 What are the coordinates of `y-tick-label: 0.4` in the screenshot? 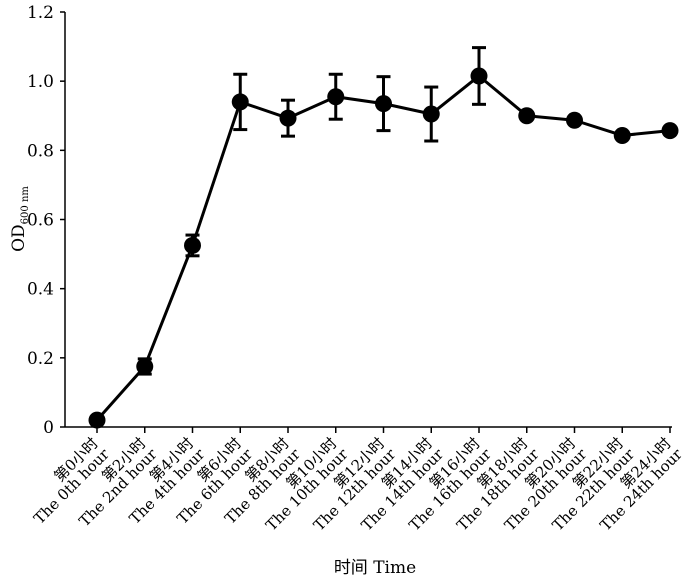 It's located at (40, 290).